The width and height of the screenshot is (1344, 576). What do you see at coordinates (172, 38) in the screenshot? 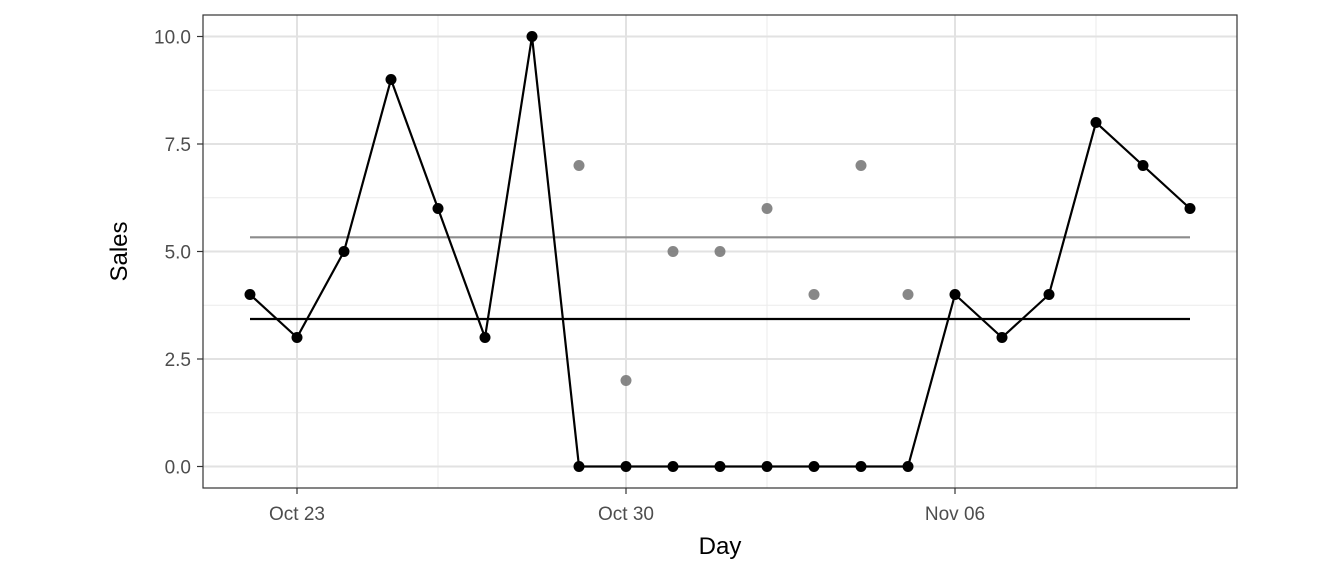
I see `y-tick-label: 10.0` at bounding box center [172, 38].